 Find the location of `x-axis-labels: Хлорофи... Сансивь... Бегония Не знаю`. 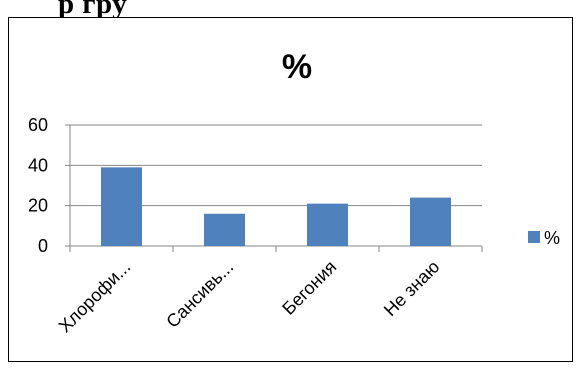

x-axis-labels: Хлорофи... Сансивь... Бегония Не знаю is located at coordinates (249, 297).